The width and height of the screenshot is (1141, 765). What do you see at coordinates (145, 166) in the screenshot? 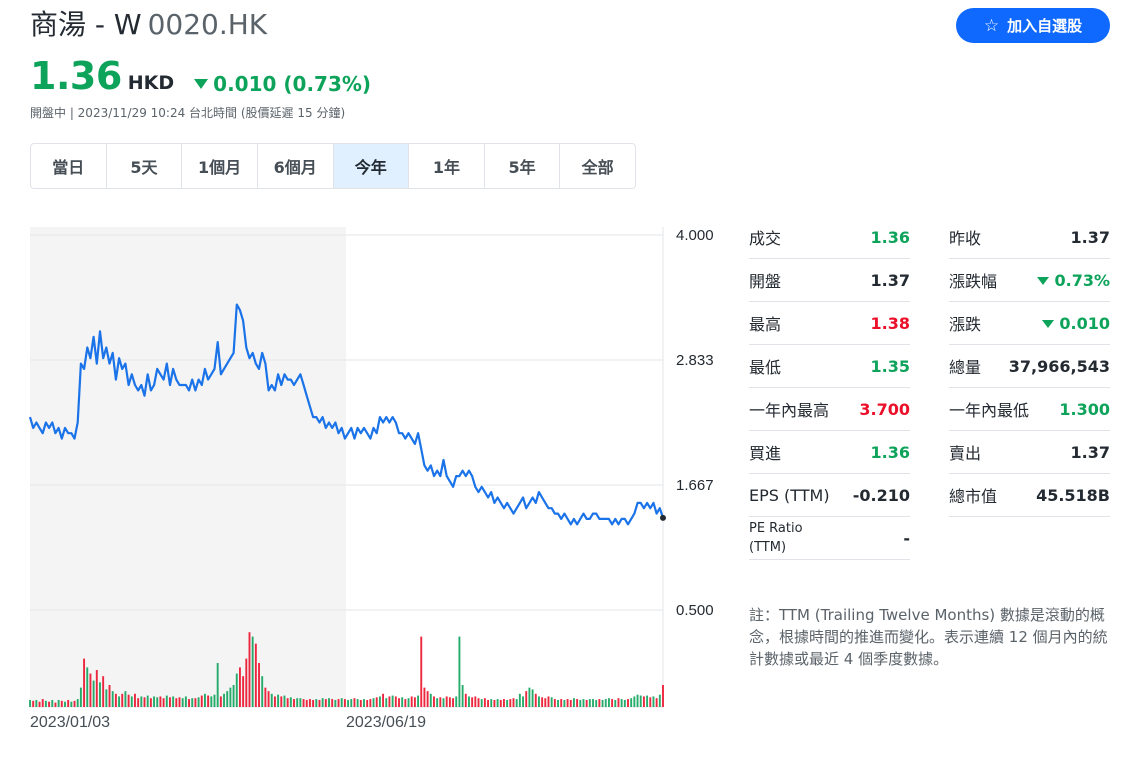
I see `range-tab: 5天` at bounding box center [145, 166].